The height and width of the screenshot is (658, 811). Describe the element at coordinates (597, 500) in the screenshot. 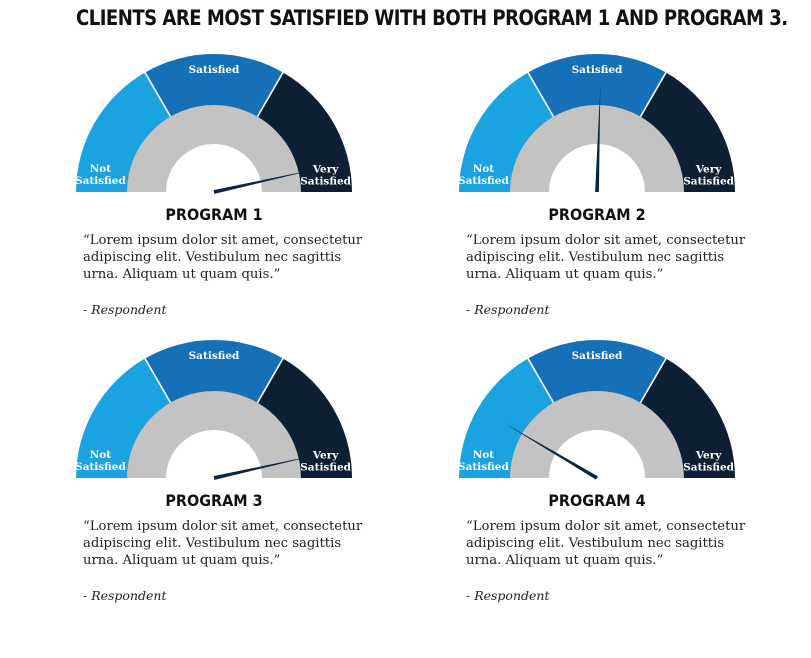

I see `program-name: PROGRAM 4` at that location.